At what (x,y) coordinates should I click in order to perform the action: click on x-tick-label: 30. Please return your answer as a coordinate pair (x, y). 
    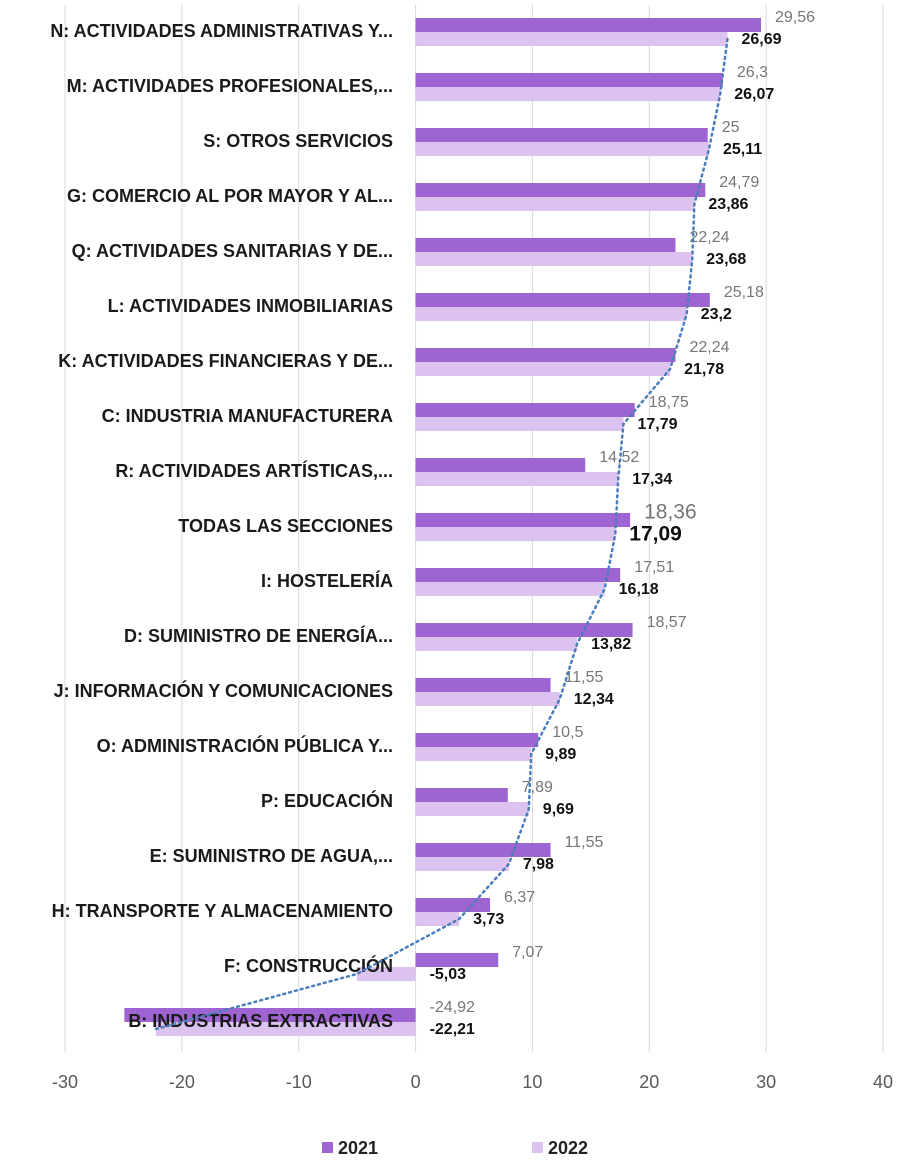
    Looking at the image, I should click on (766, 1082).